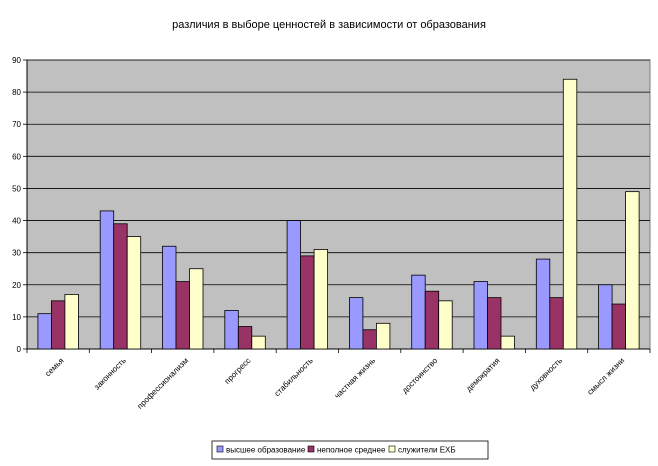 This screenshot has width=658, height=466. Describe the element at coordinates (266, 450) in the screenshot. I see `legend-label: высшее образование` at that location.